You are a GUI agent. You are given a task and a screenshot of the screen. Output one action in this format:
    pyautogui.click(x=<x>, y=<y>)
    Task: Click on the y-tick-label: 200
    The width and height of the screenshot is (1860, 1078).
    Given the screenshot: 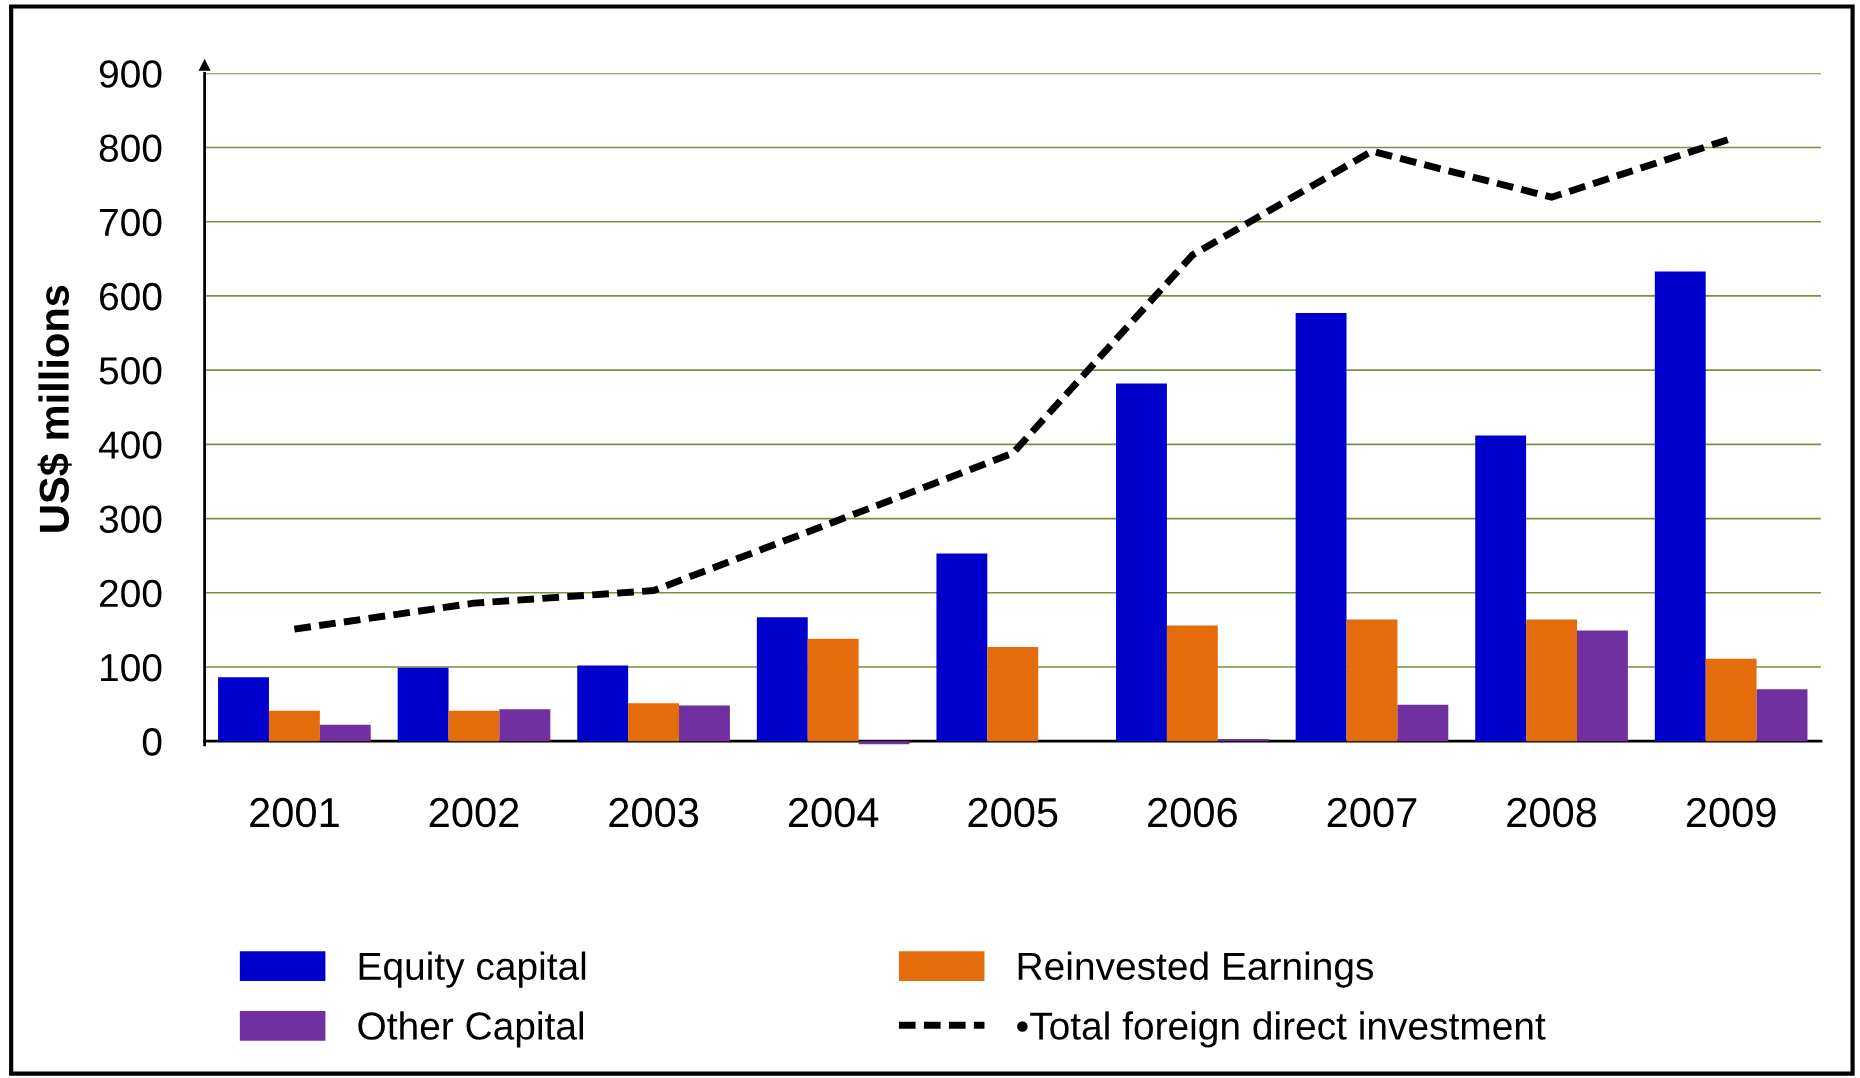 What is the action you would take?
    pyautogui.click(x=131, y=593)
    